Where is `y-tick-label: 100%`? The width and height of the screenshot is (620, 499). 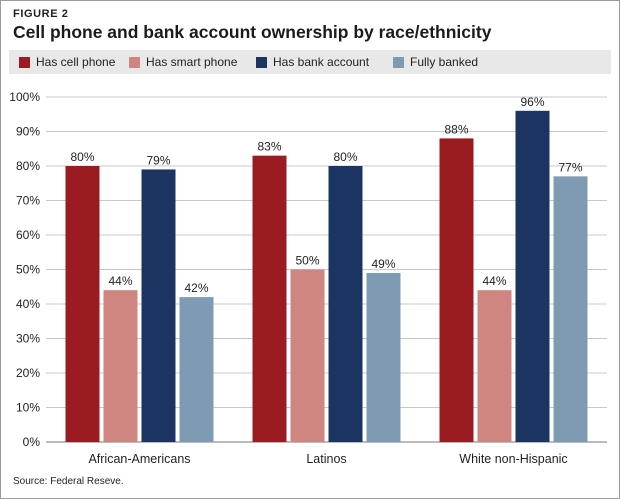 y-tick-label: 100% is located at coordinates (24, 97).